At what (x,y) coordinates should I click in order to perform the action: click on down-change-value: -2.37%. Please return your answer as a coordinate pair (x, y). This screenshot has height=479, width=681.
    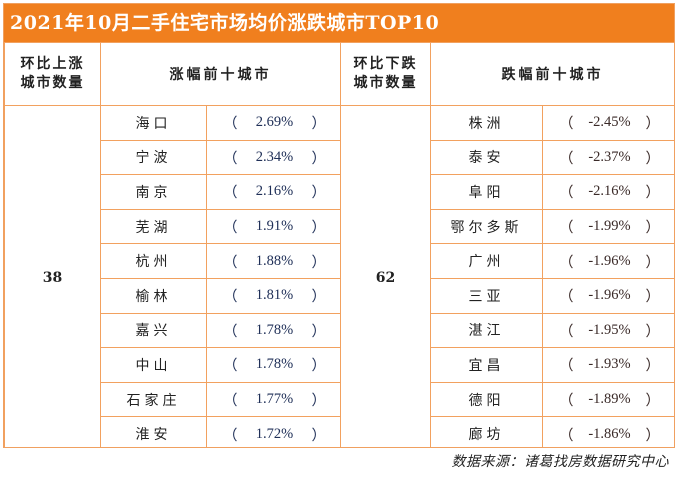
    Looking at the image, I should click on (609, 156).